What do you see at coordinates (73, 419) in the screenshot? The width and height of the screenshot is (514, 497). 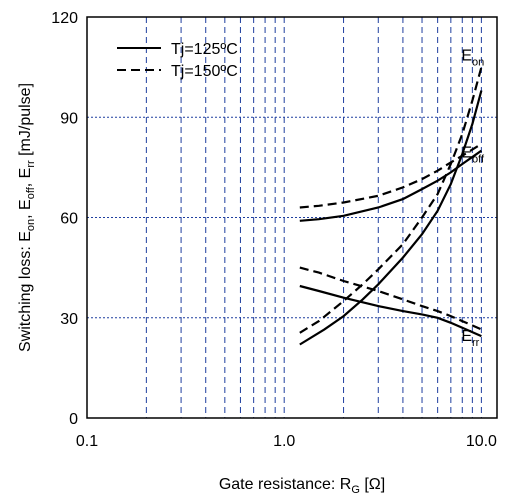 I see `y-tick-label: 0` at bounding box center [73, 419].